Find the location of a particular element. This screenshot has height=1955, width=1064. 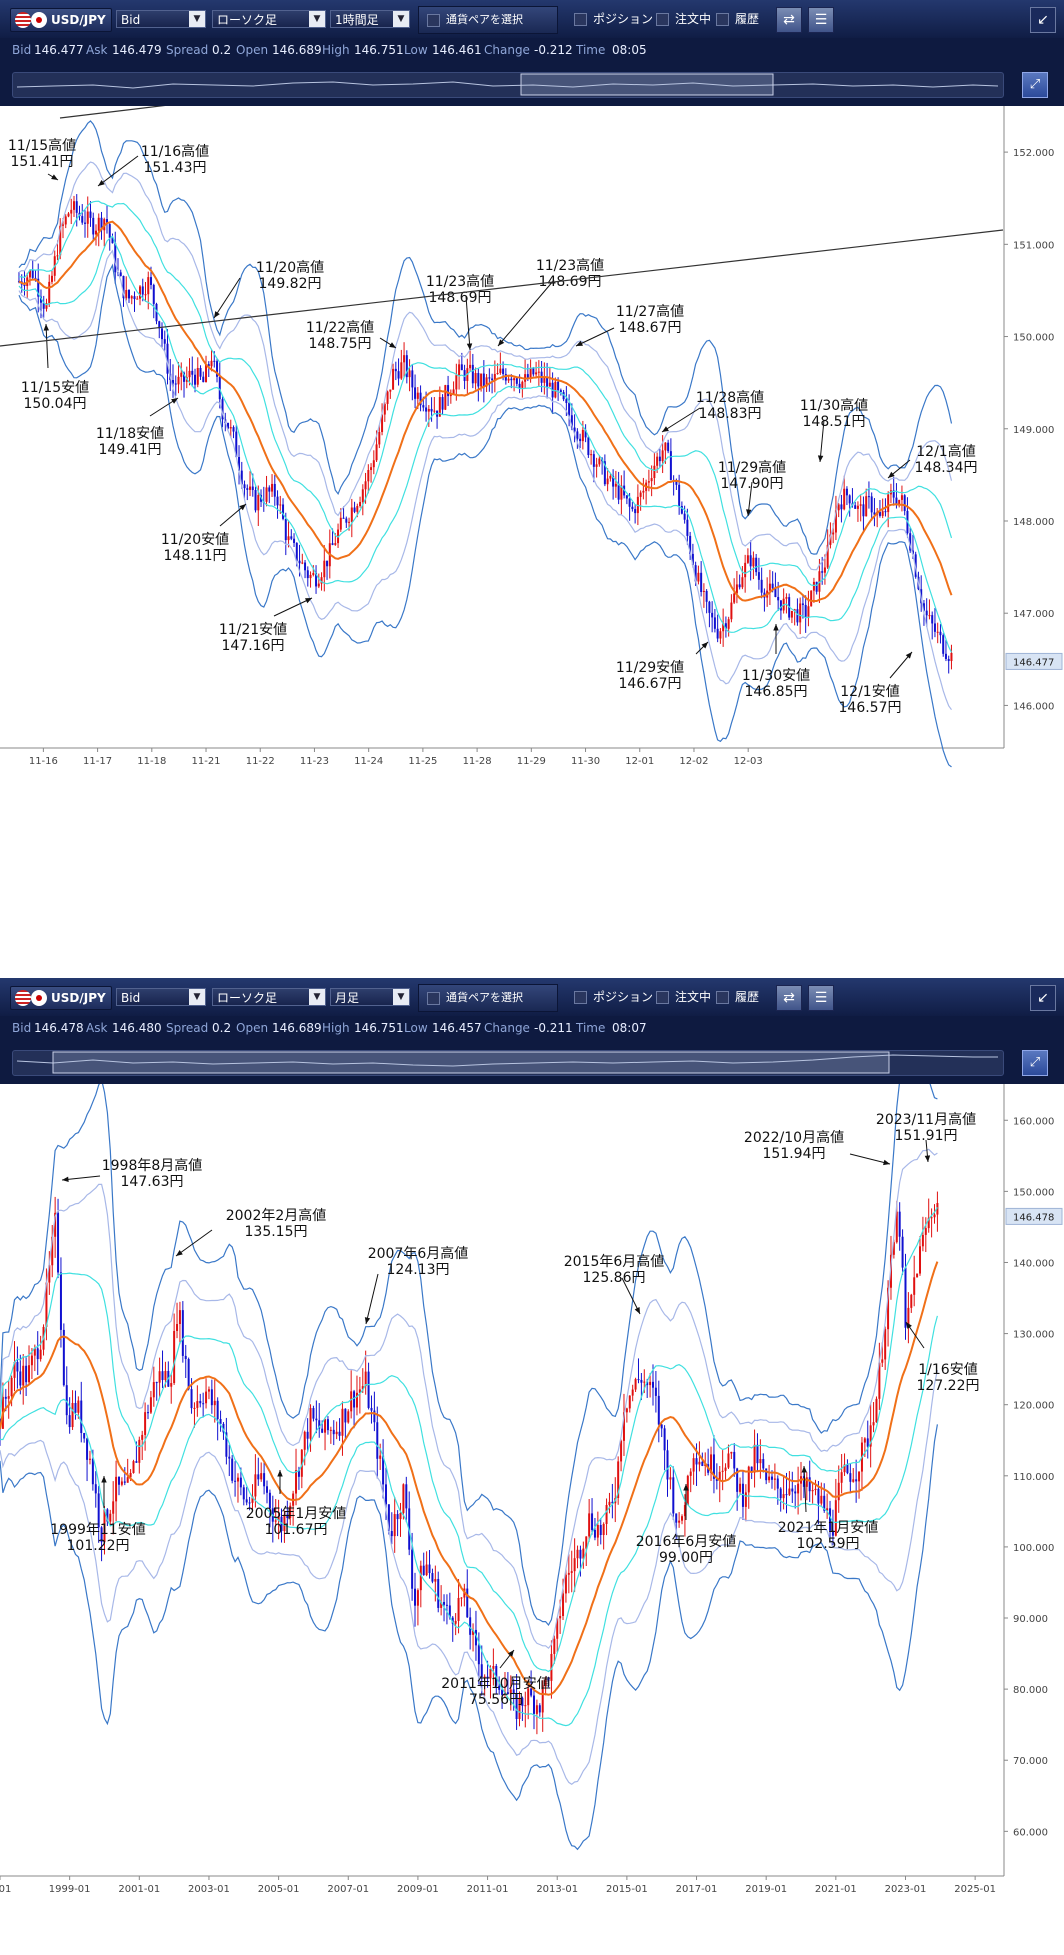

annotation-date-label: 11/30高値 is located at coordinates (834, 405).